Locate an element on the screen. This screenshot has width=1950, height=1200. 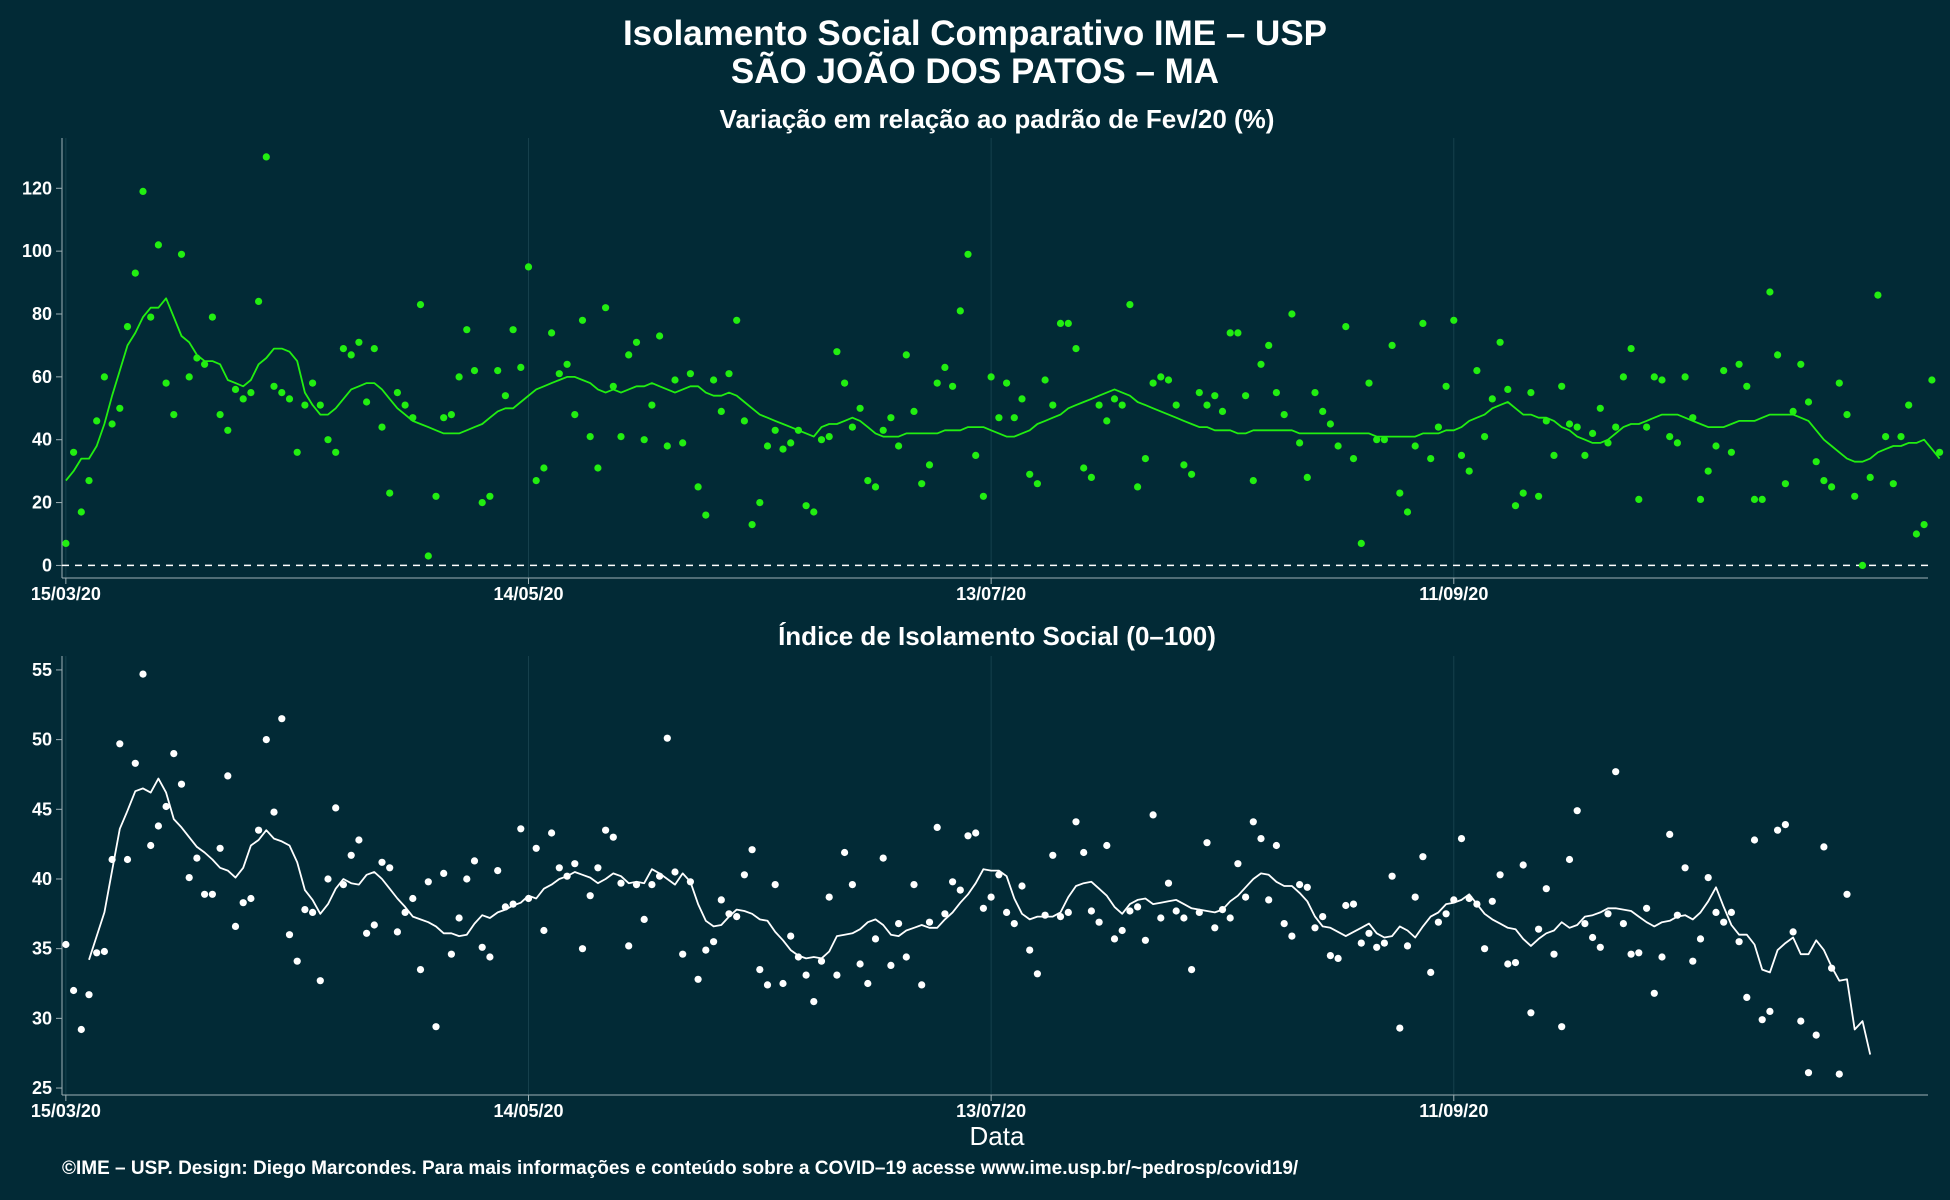
bottom-y-tick-label: 25 is located at coordinates (42, 1088).